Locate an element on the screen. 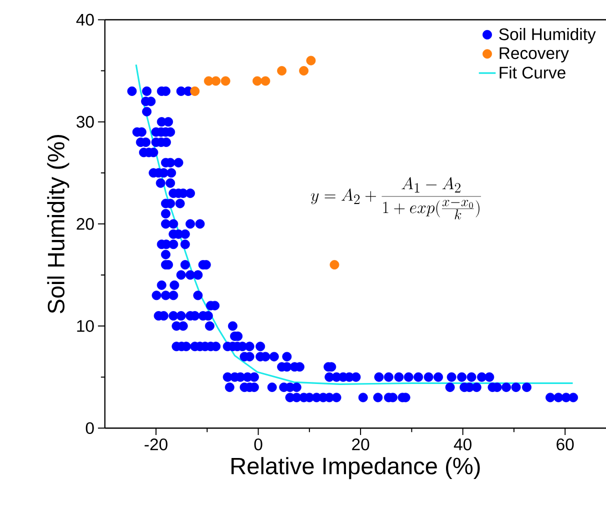  legend-label: Soil Humidity is located at coordinates (547, 36).